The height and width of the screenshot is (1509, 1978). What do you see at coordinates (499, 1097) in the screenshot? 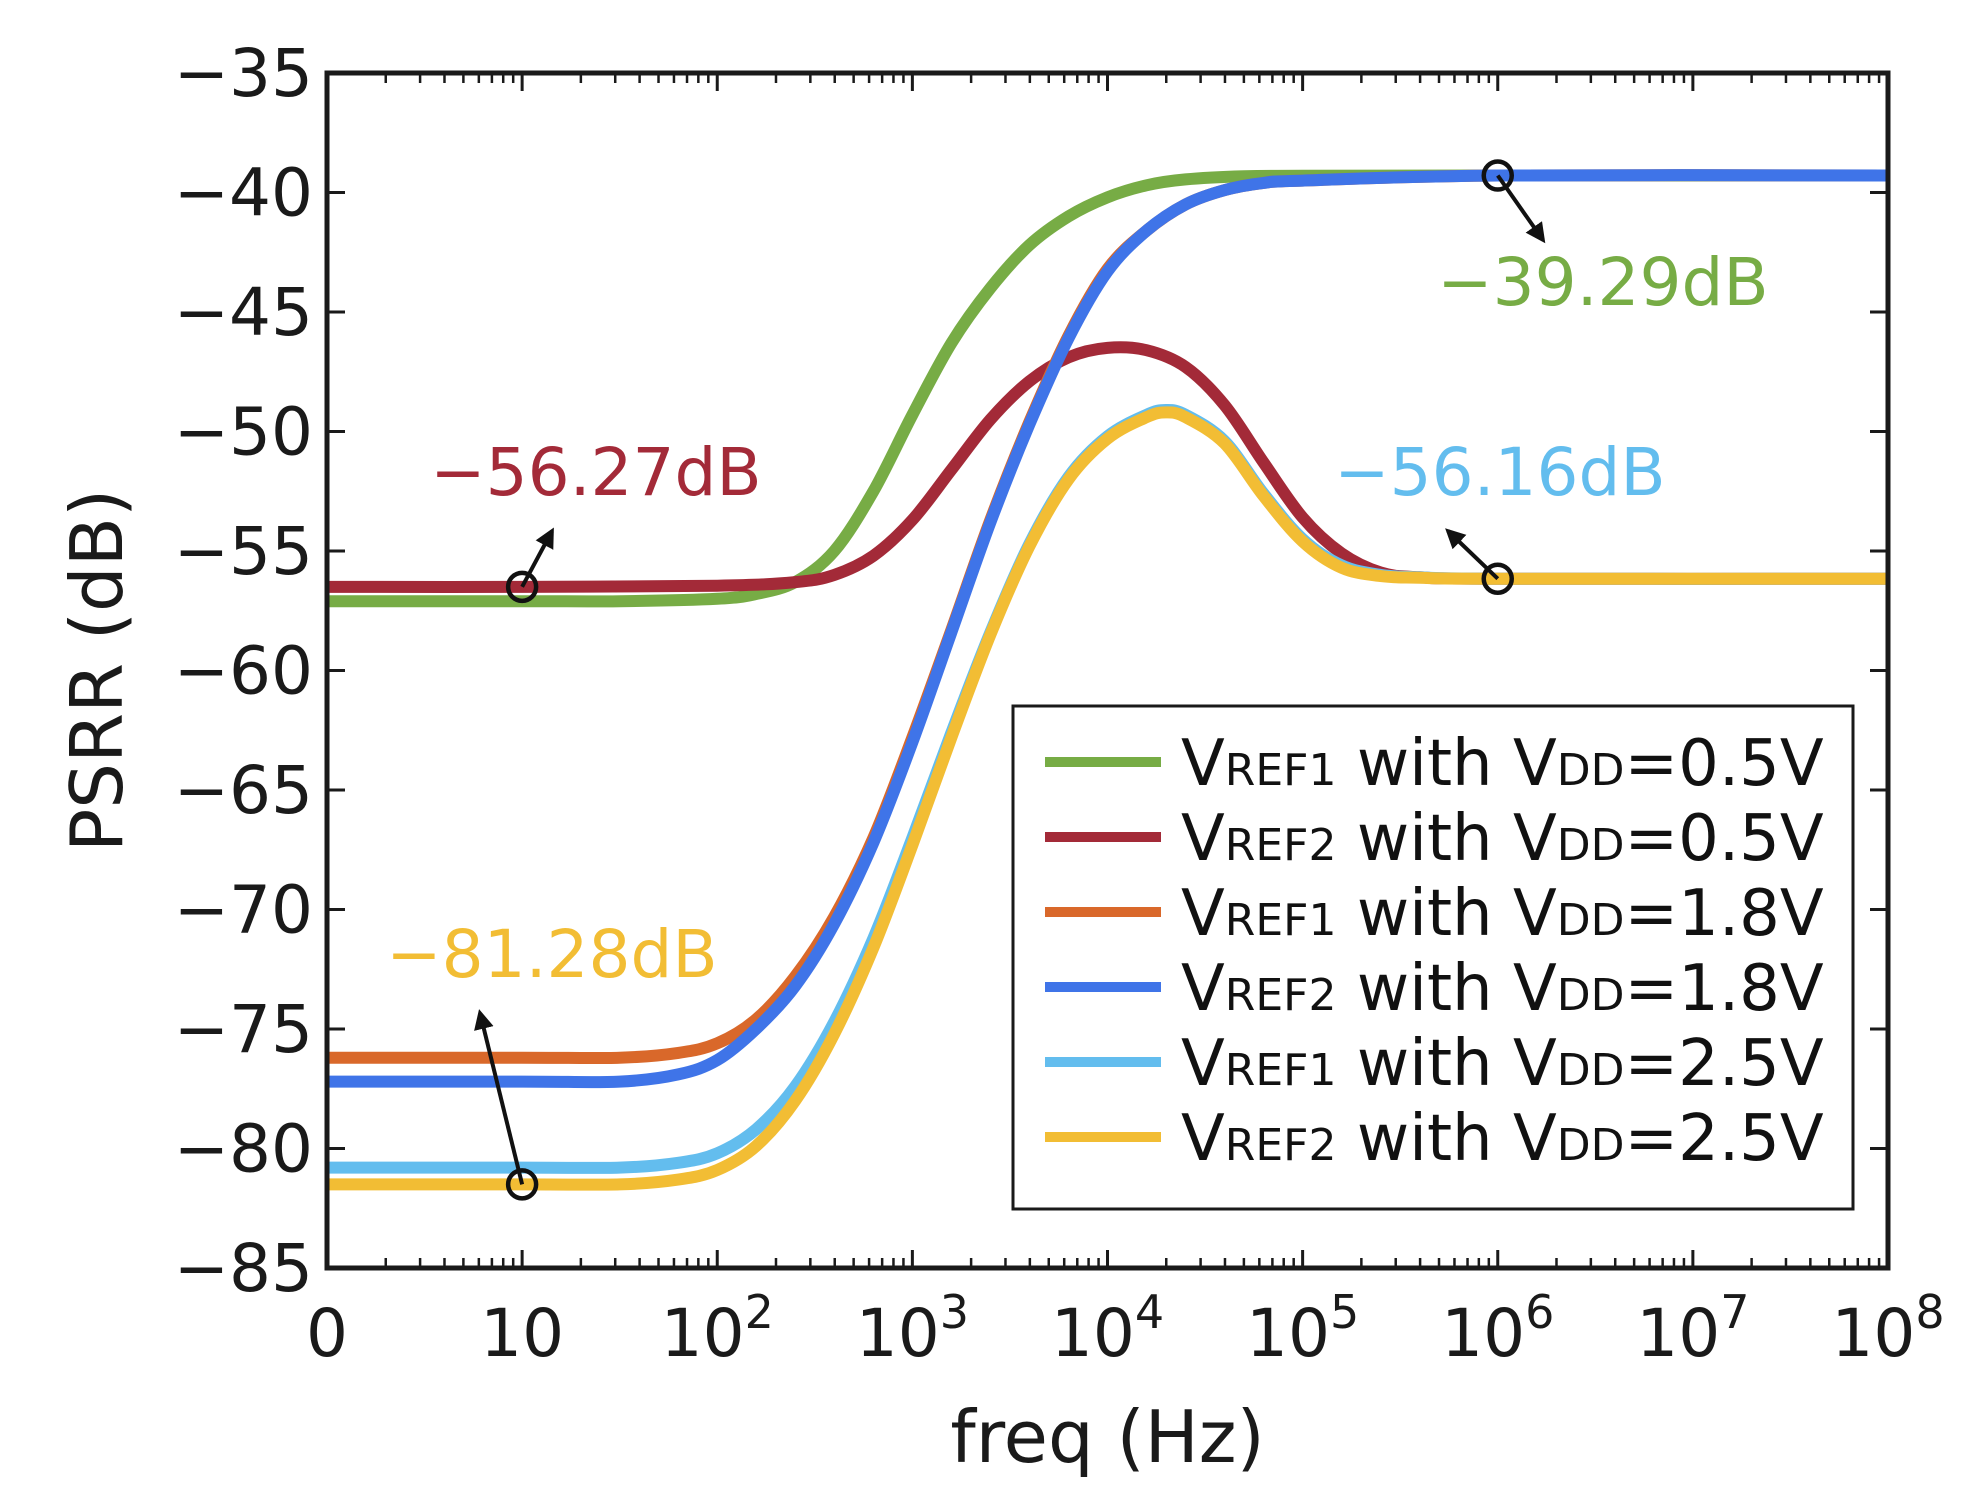
I see `annotation-arrow-vref2-2.5v-low` at bounding box center [499, 1097].